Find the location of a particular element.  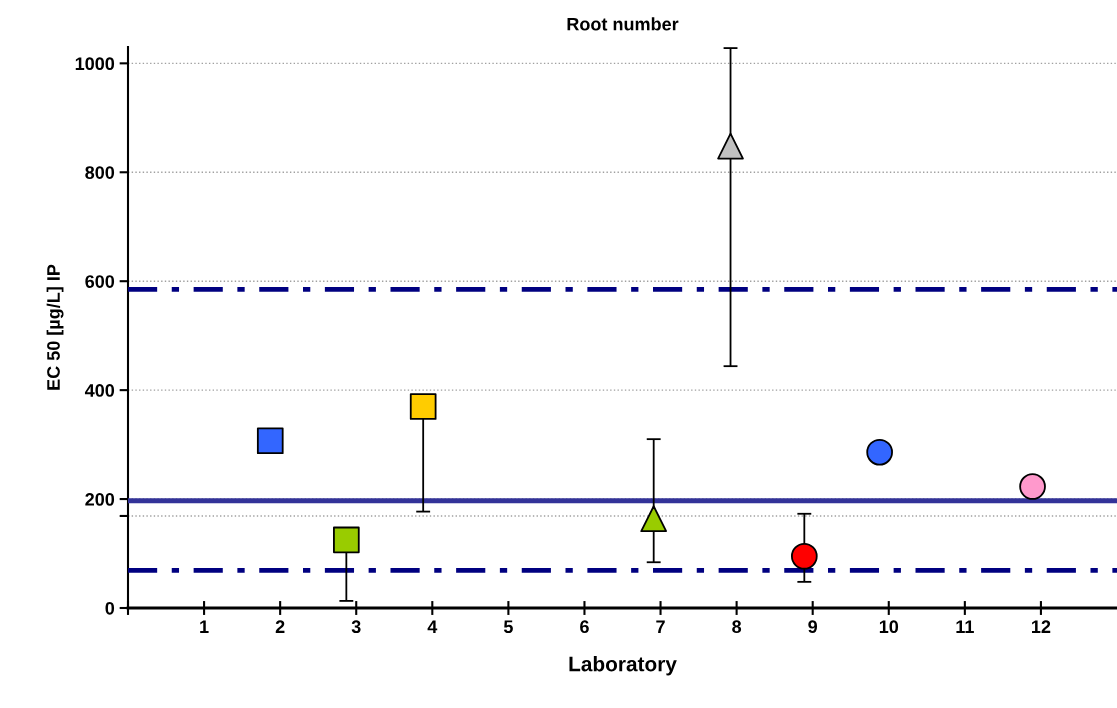

x-tick-label: 12 is located at coordinates (1041, 626).